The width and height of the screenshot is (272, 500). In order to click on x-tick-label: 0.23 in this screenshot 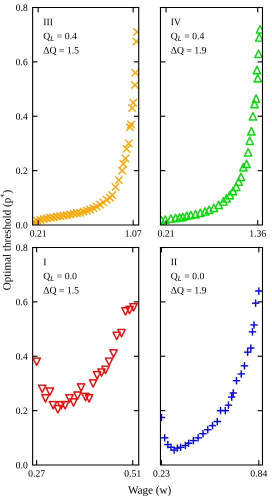, I will do `click(161, 473)`.